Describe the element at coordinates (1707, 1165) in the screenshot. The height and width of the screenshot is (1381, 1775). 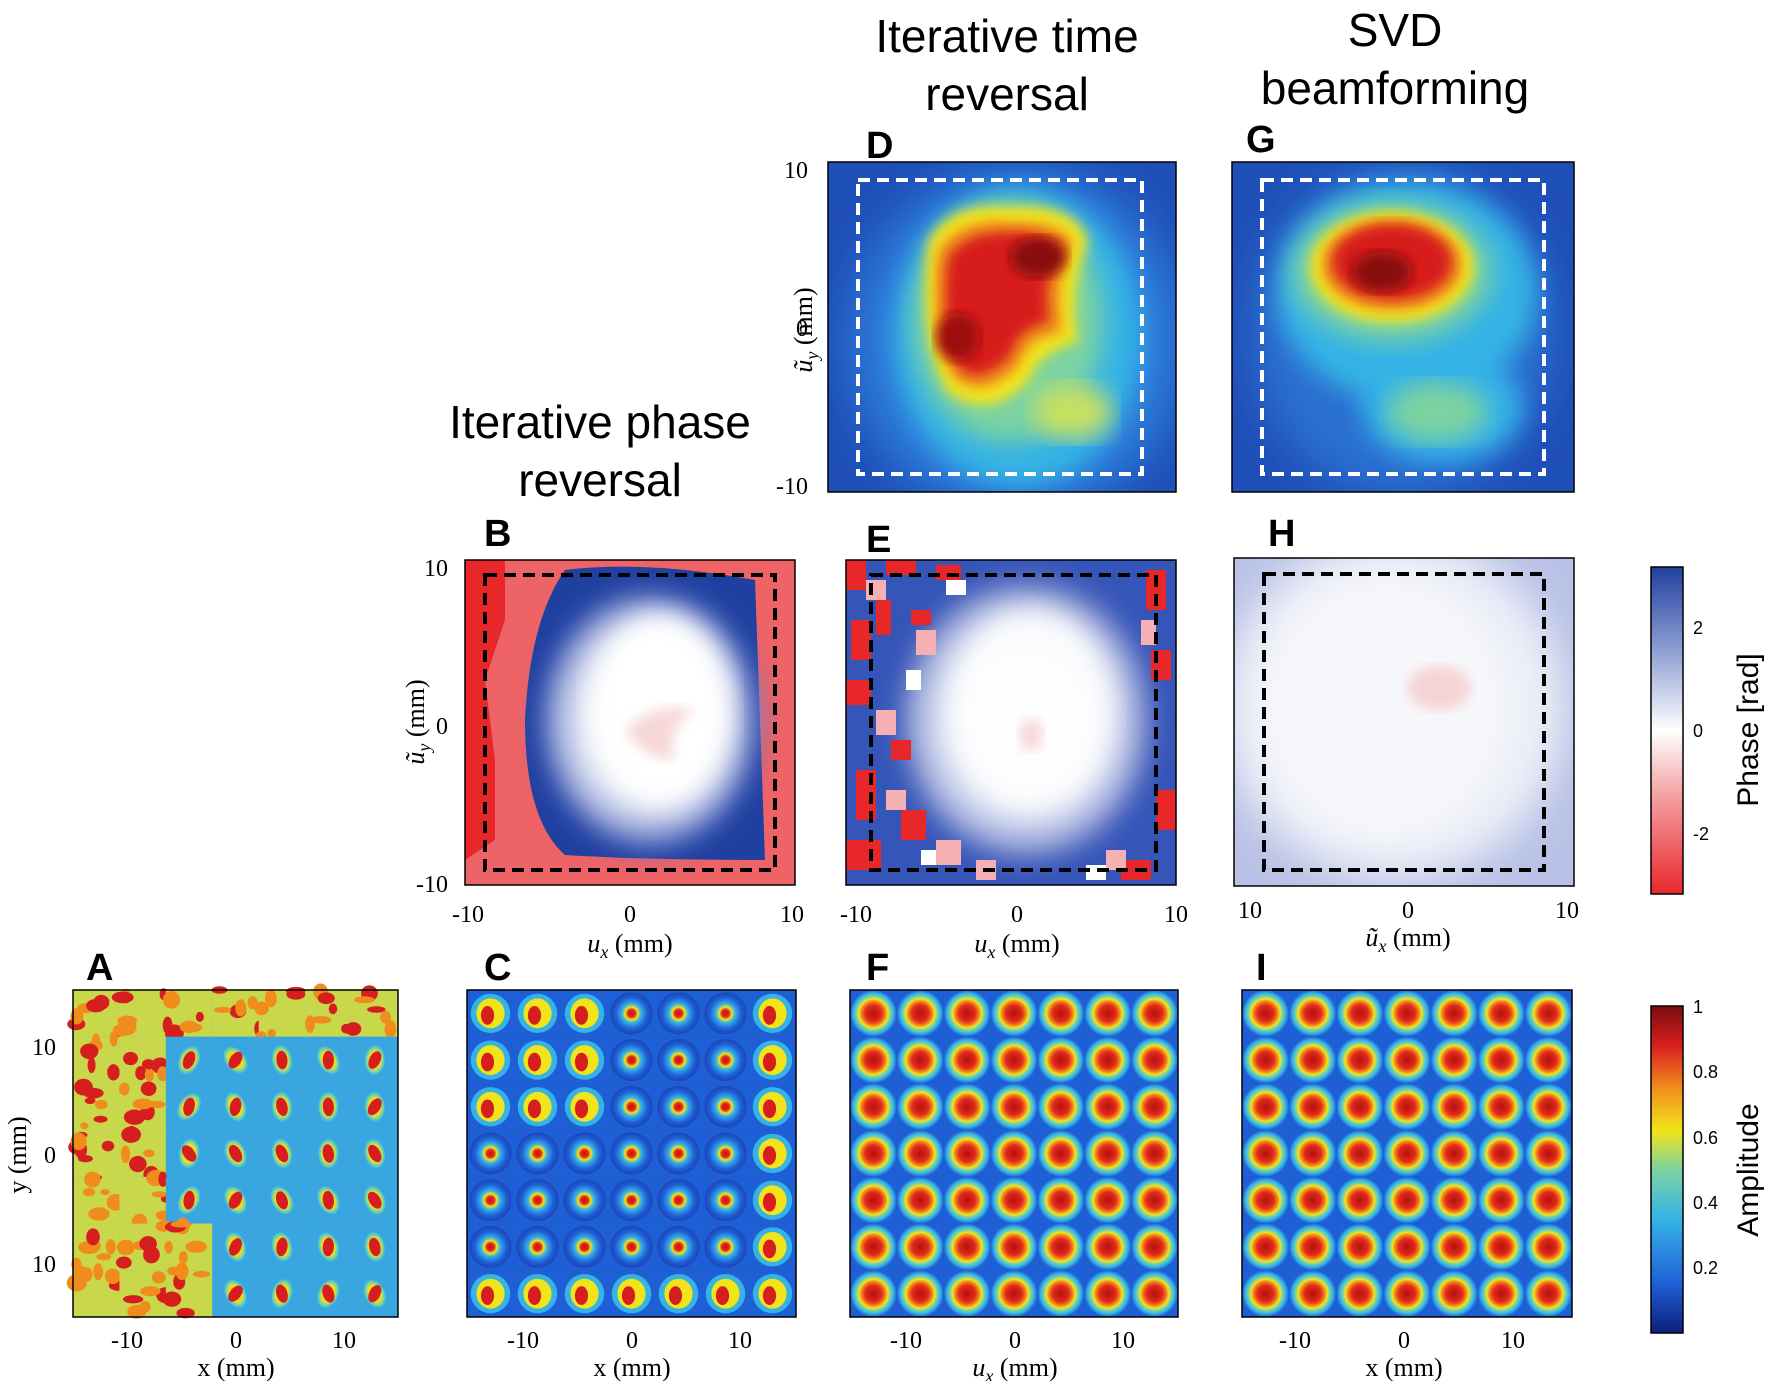
I see `colorbar-amplitude: 1 0.8 0.6 0.4 0.2 Amplitude` at that location.